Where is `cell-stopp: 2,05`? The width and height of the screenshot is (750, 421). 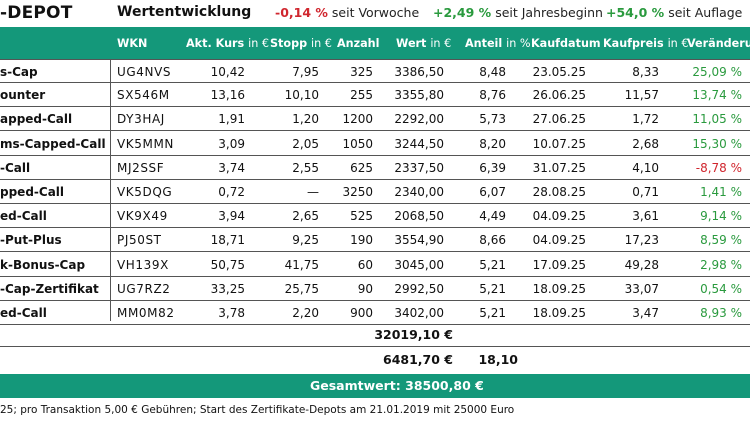
cell-stopp: 2,05 is located at coordinates (305, 143).